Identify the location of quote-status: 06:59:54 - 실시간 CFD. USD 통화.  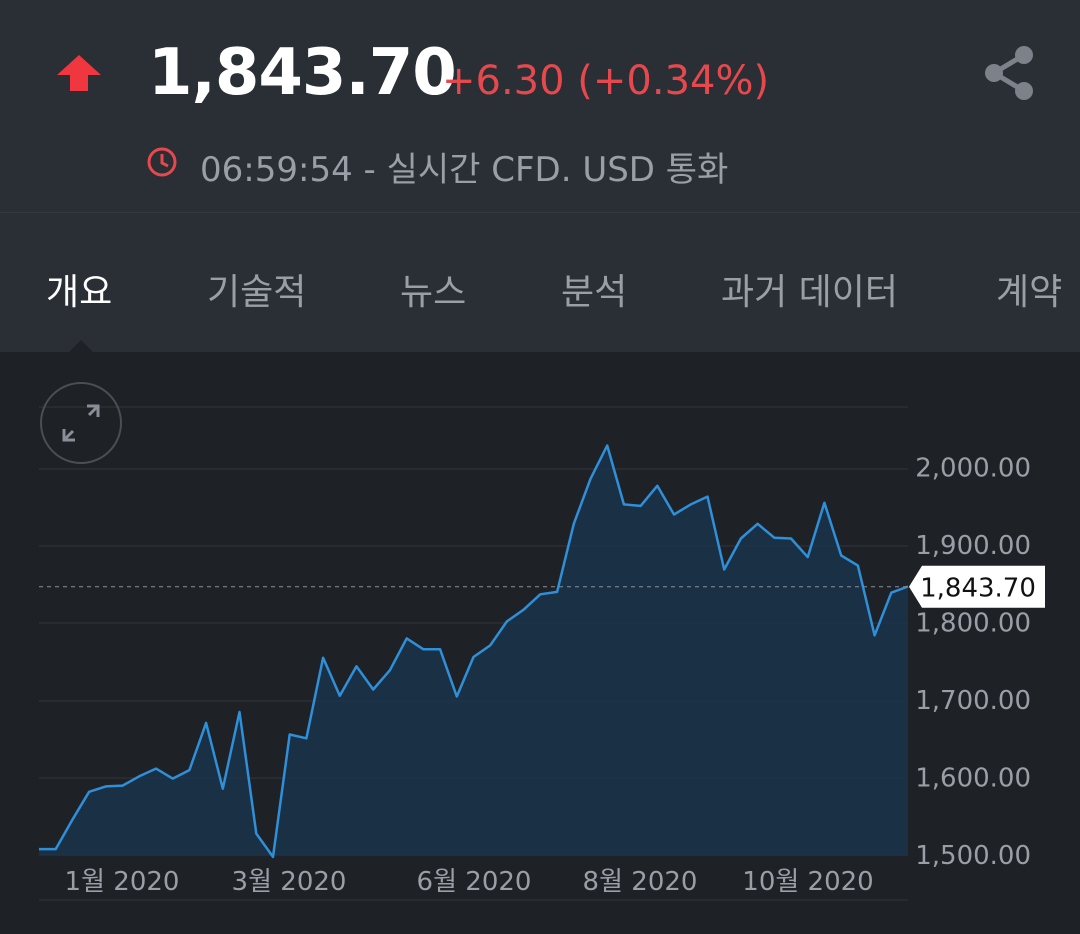
(464, 170).